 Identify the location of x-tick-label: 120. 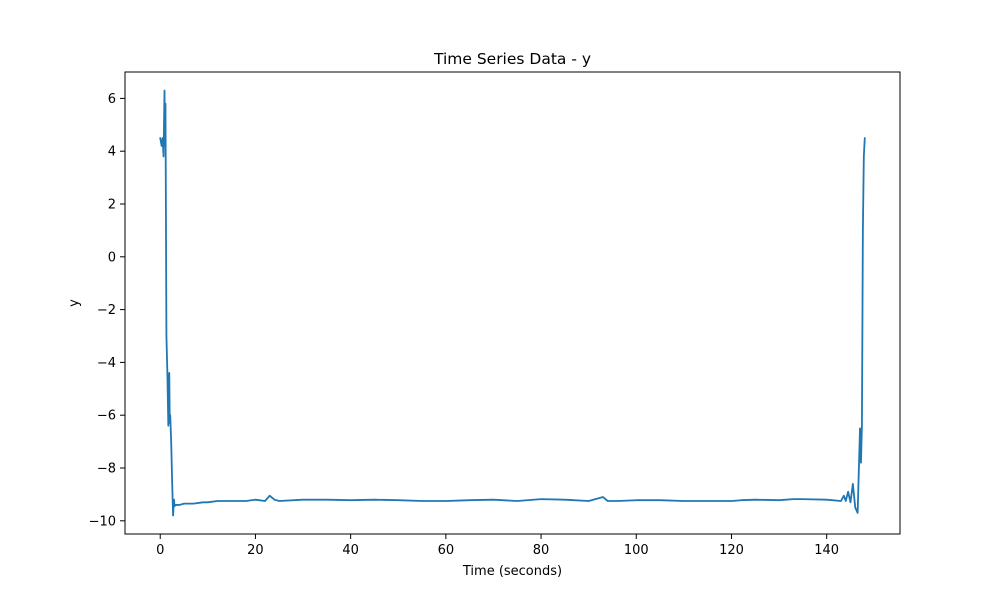
(731, 550).